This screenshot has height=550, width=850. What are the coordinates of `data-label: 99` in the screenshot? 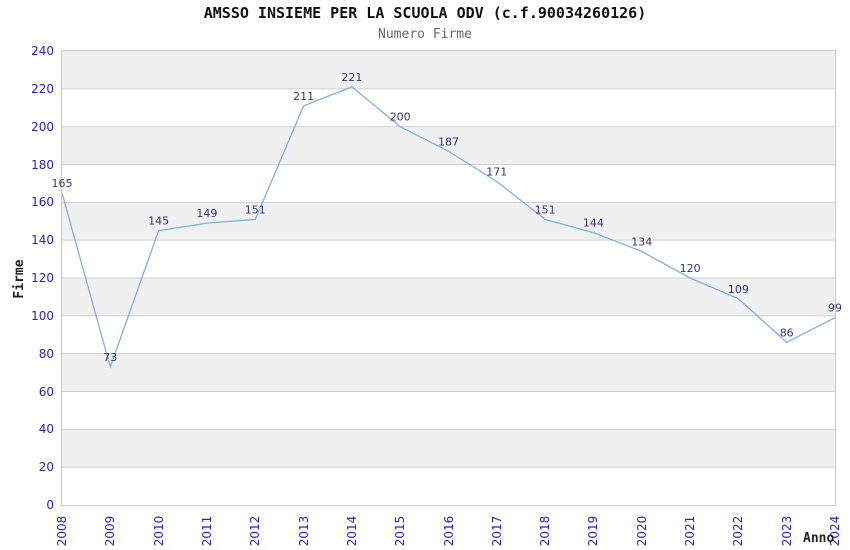 It's located at (835, 308).